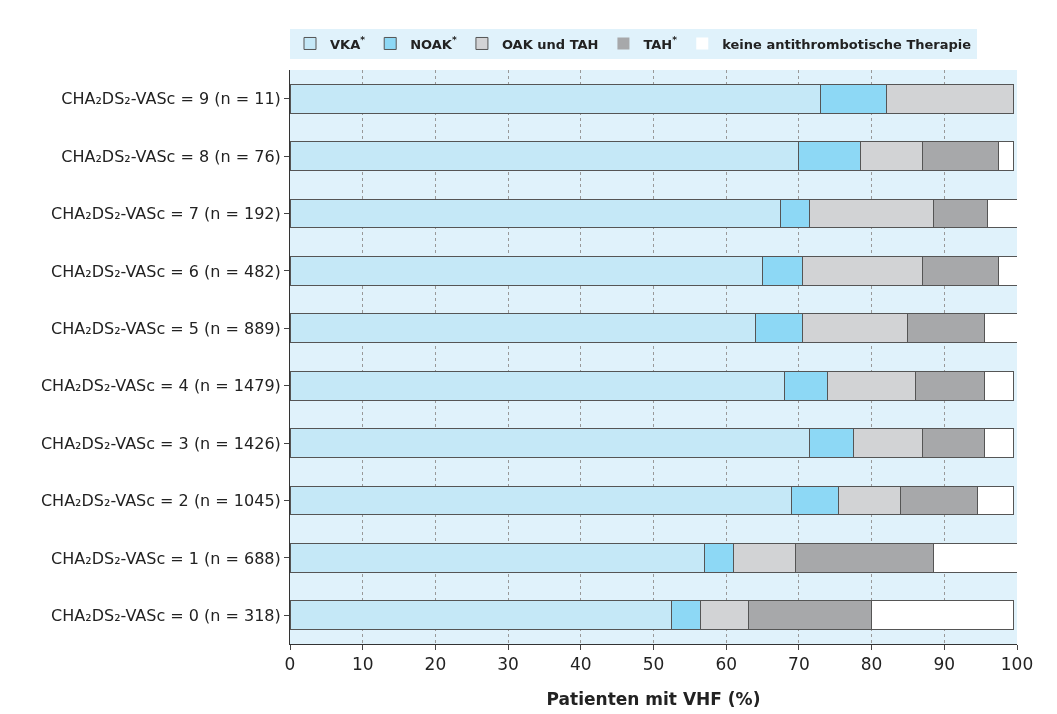  Describe the element at coordinates (435, 664) in the screenshot. I see `x-tick-label: 20` at that location.